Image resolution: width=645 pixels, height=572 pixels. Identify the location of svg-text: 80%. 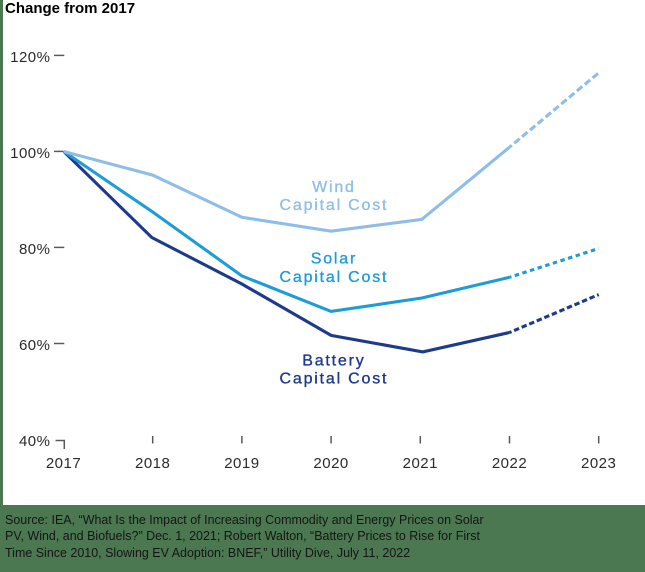
(35, 249).